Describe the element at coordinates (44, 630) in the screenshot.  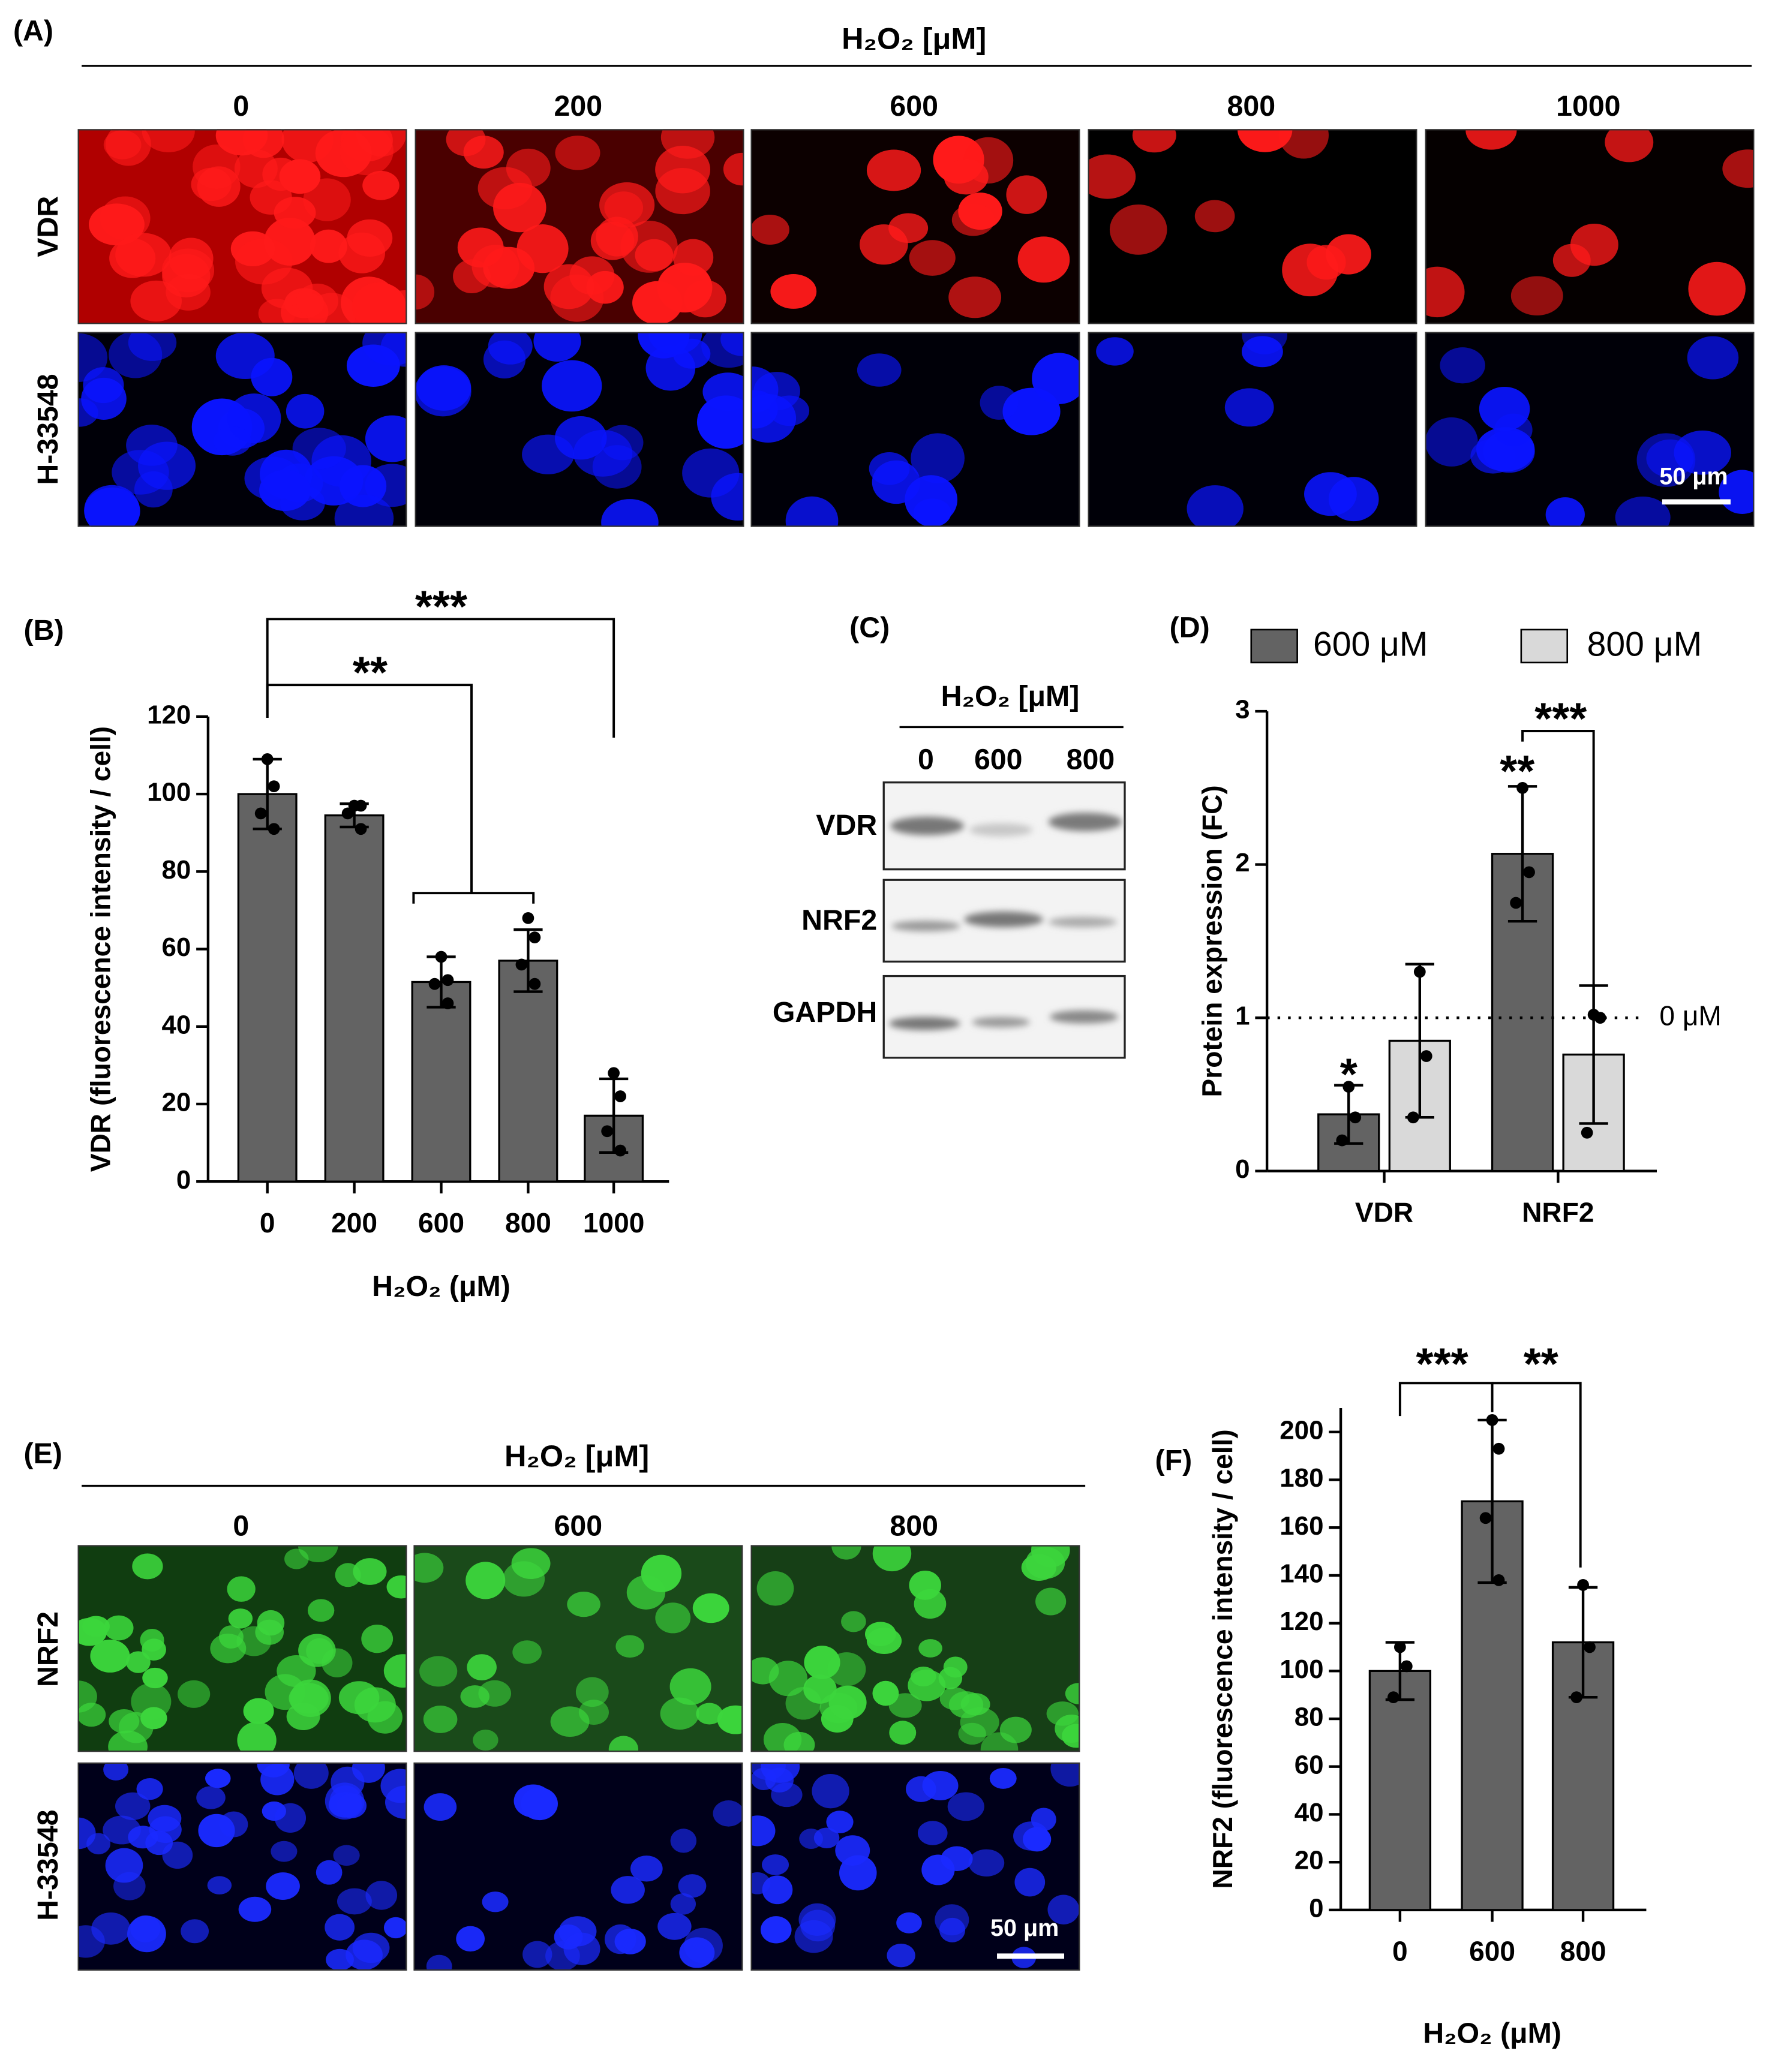
I see `panel-label: (B)` at that location.